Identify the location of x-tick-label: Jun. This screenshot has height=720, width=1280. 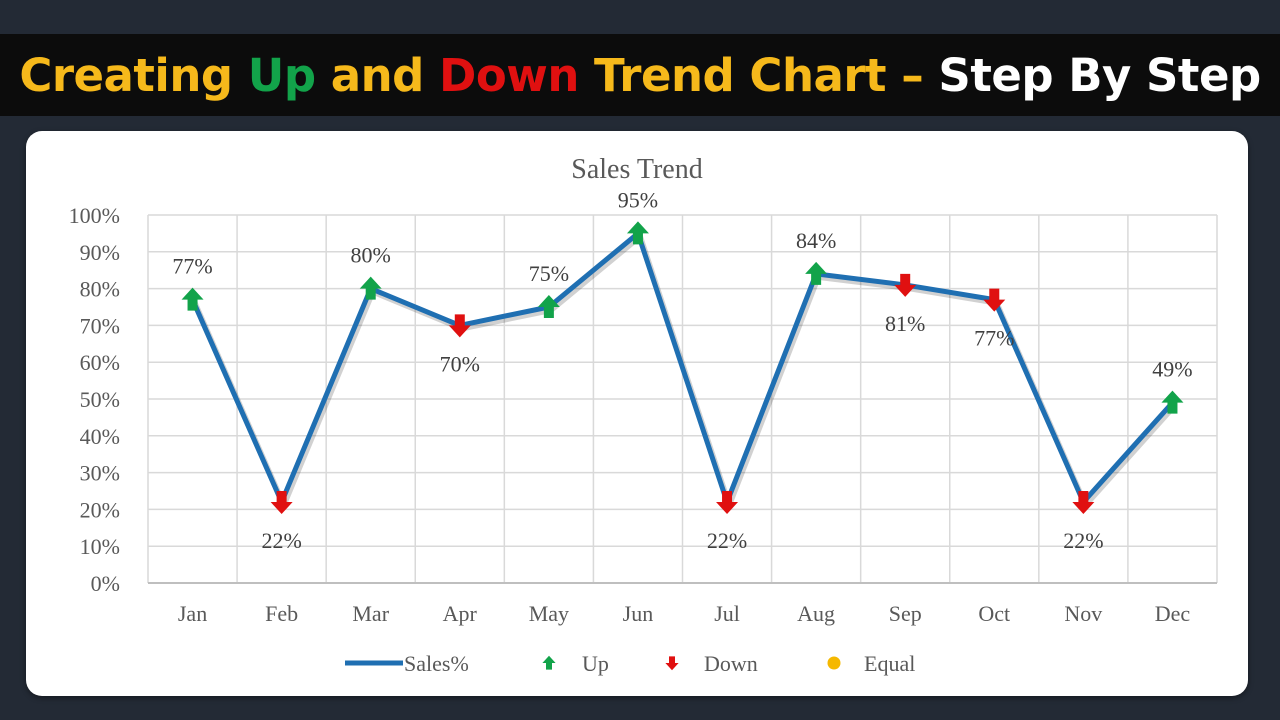
(638, 613).